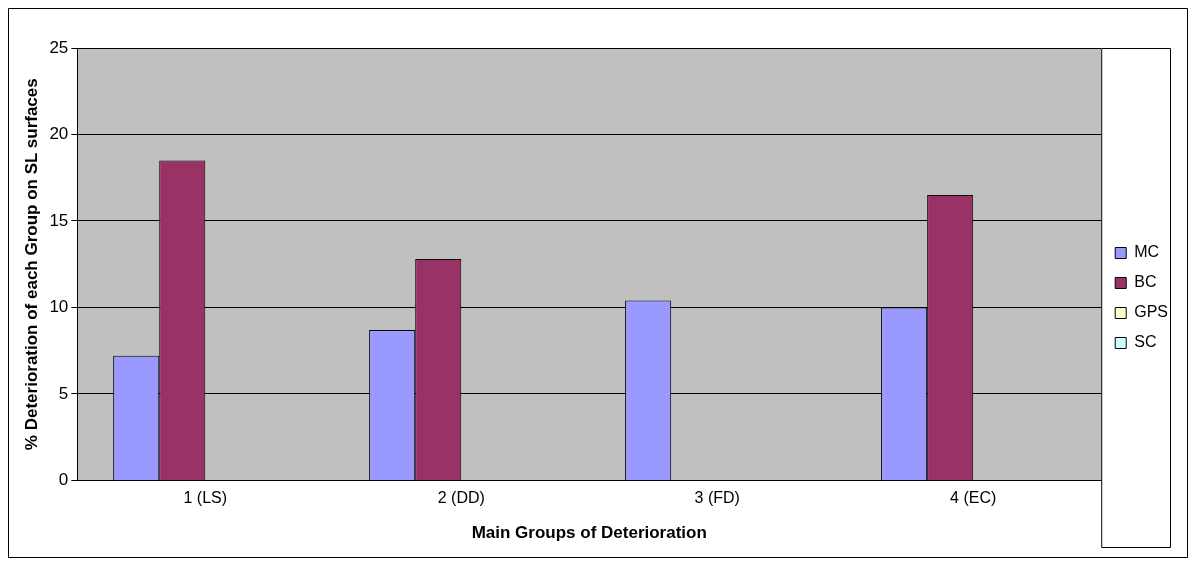 This screenshot has width=1197, height=567. Describe the element at coordinates (1147, 252) in the screenshot. I see `legend-label: MC` at that location.